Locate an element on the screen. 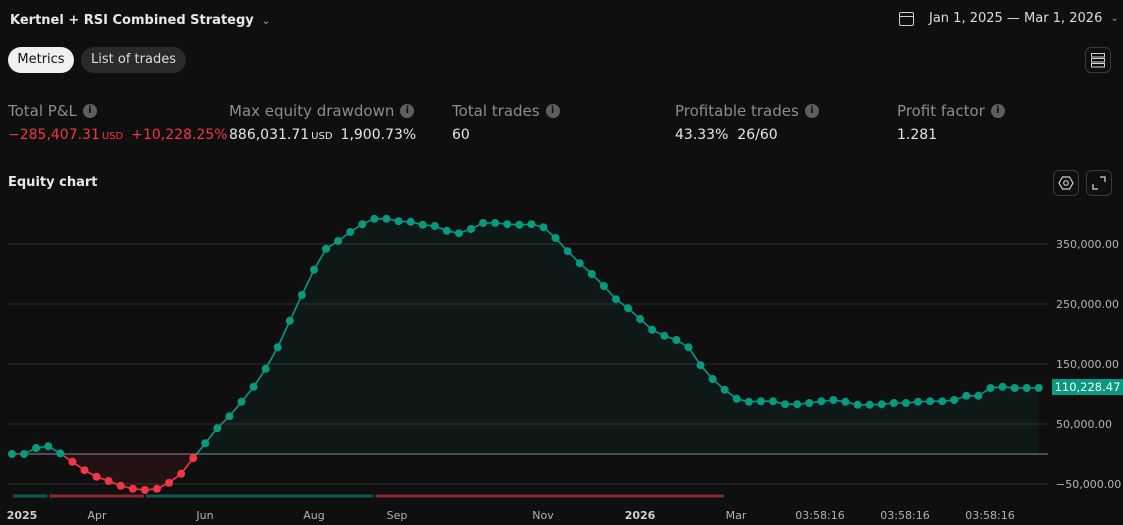  date-range-selector: Jan 1, 2025 — Mar 1, 2026 ⌄ is located at coordinates (1009, 18).